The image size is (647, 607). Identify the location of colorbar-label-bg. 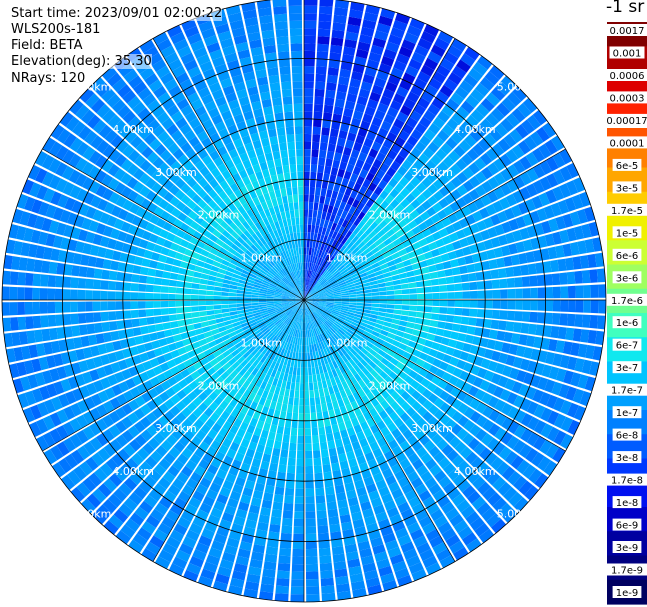
(627, 367).